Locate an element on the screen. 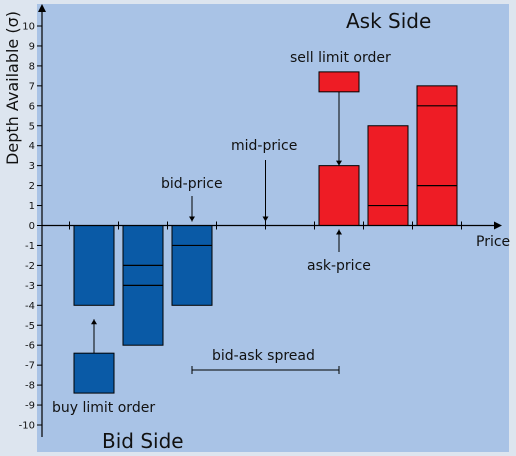 This screenshot has width=516, height=456. y-tick-label: 0 is located at coordinates (32, 226).